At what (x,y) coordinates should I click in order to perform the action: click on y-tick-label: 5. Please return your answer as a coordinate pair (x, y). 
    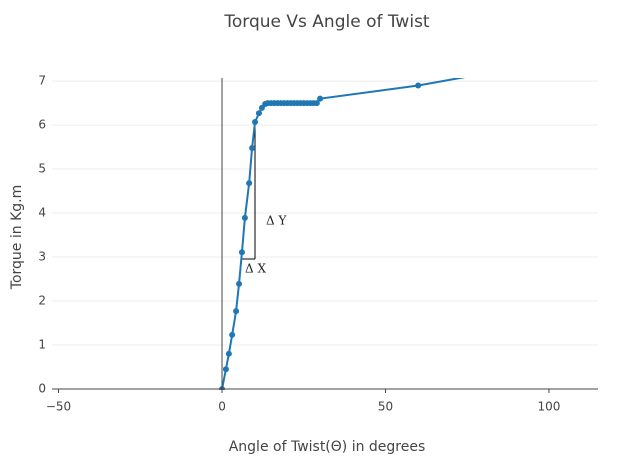
    Looking at the image, I should click on (42, 169).